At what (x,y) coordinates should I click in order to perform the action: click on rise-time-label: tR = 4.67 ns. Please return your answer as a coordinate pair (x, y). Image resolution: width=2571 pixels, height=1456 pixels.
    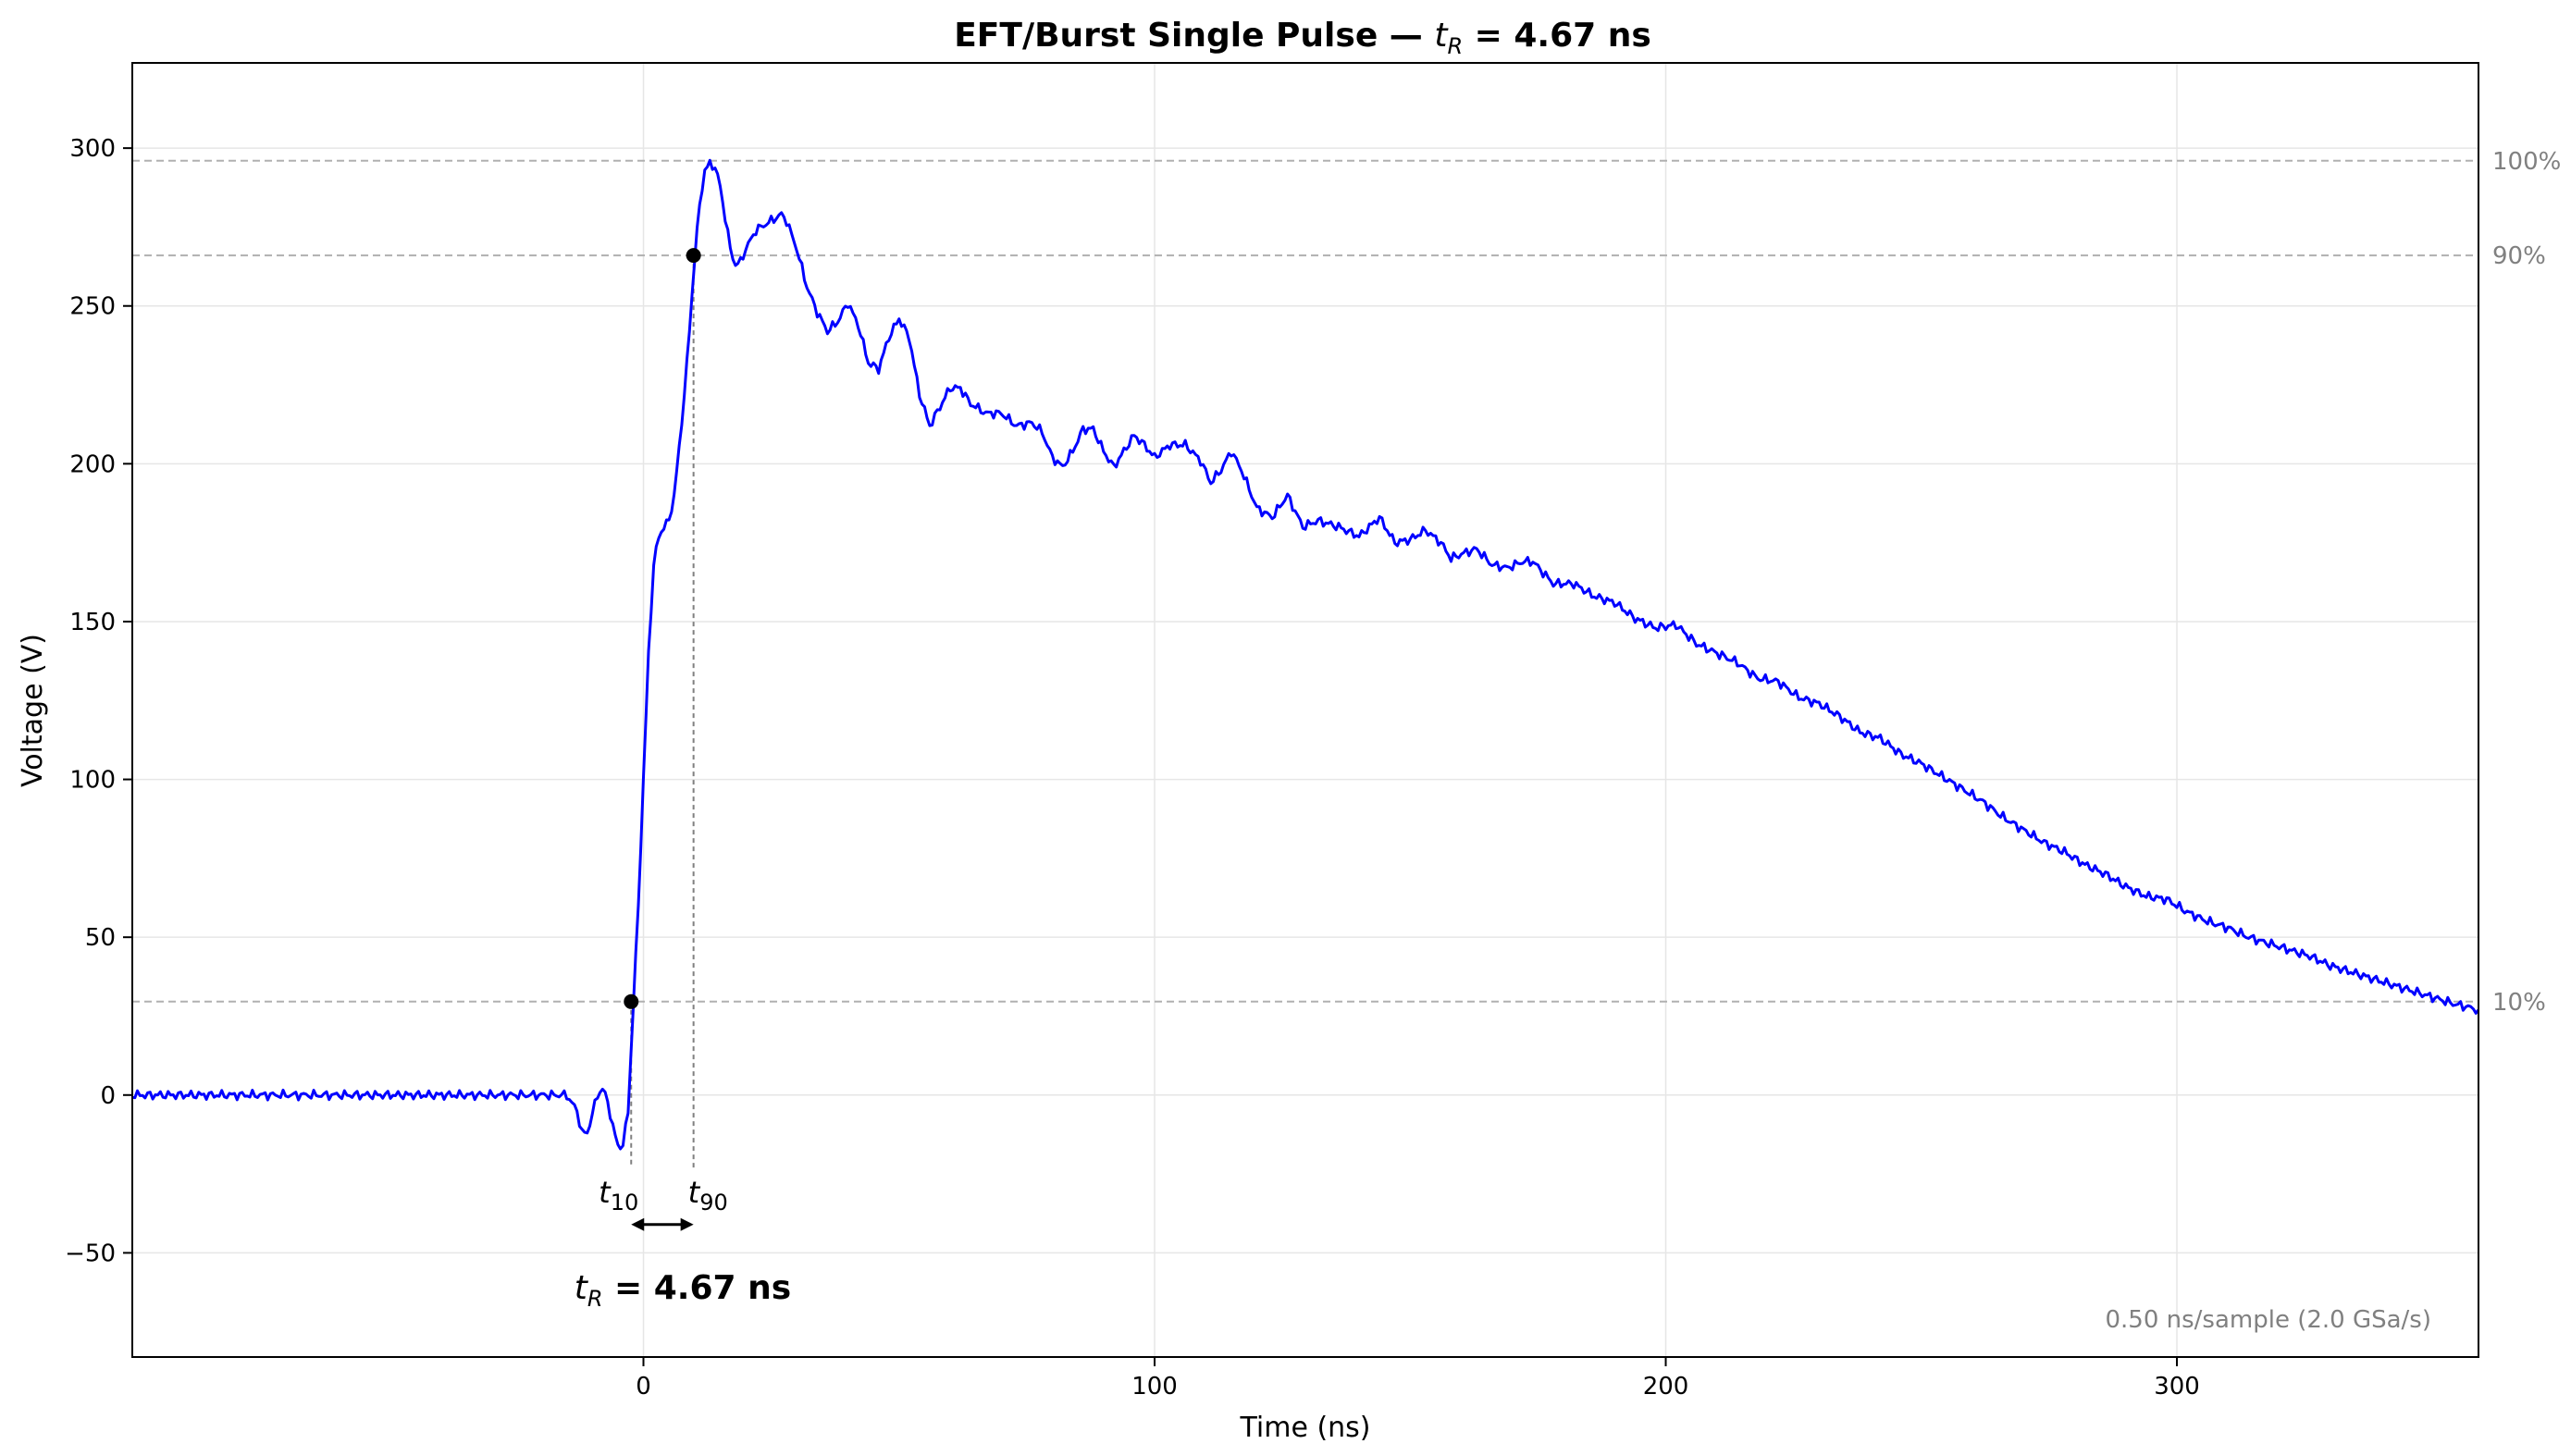
    Looking at the image, I should click on (683, 1290).